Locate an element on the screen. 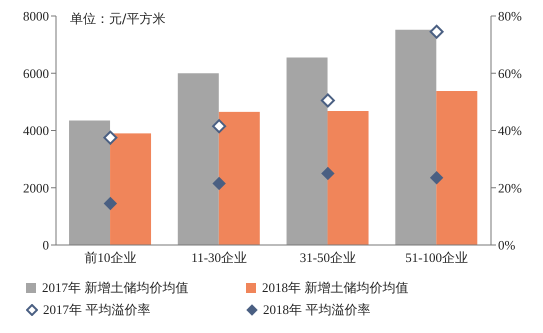 The image size is (543, 333). y2-tick-label: 60% is located at coordinates (510, 73).